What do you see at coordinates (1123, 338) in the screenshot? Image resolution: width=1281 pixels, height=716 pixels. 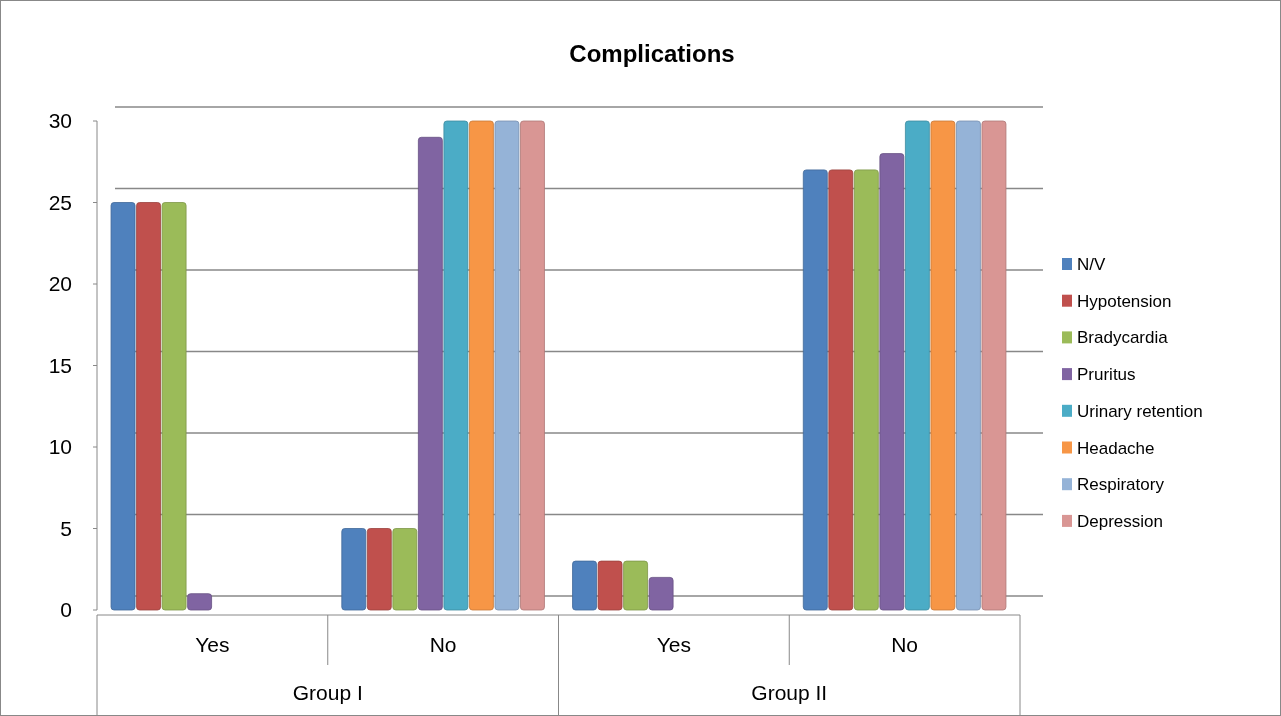 I see `legend-label: Bradycardia` at bounding box center [1123, 338].